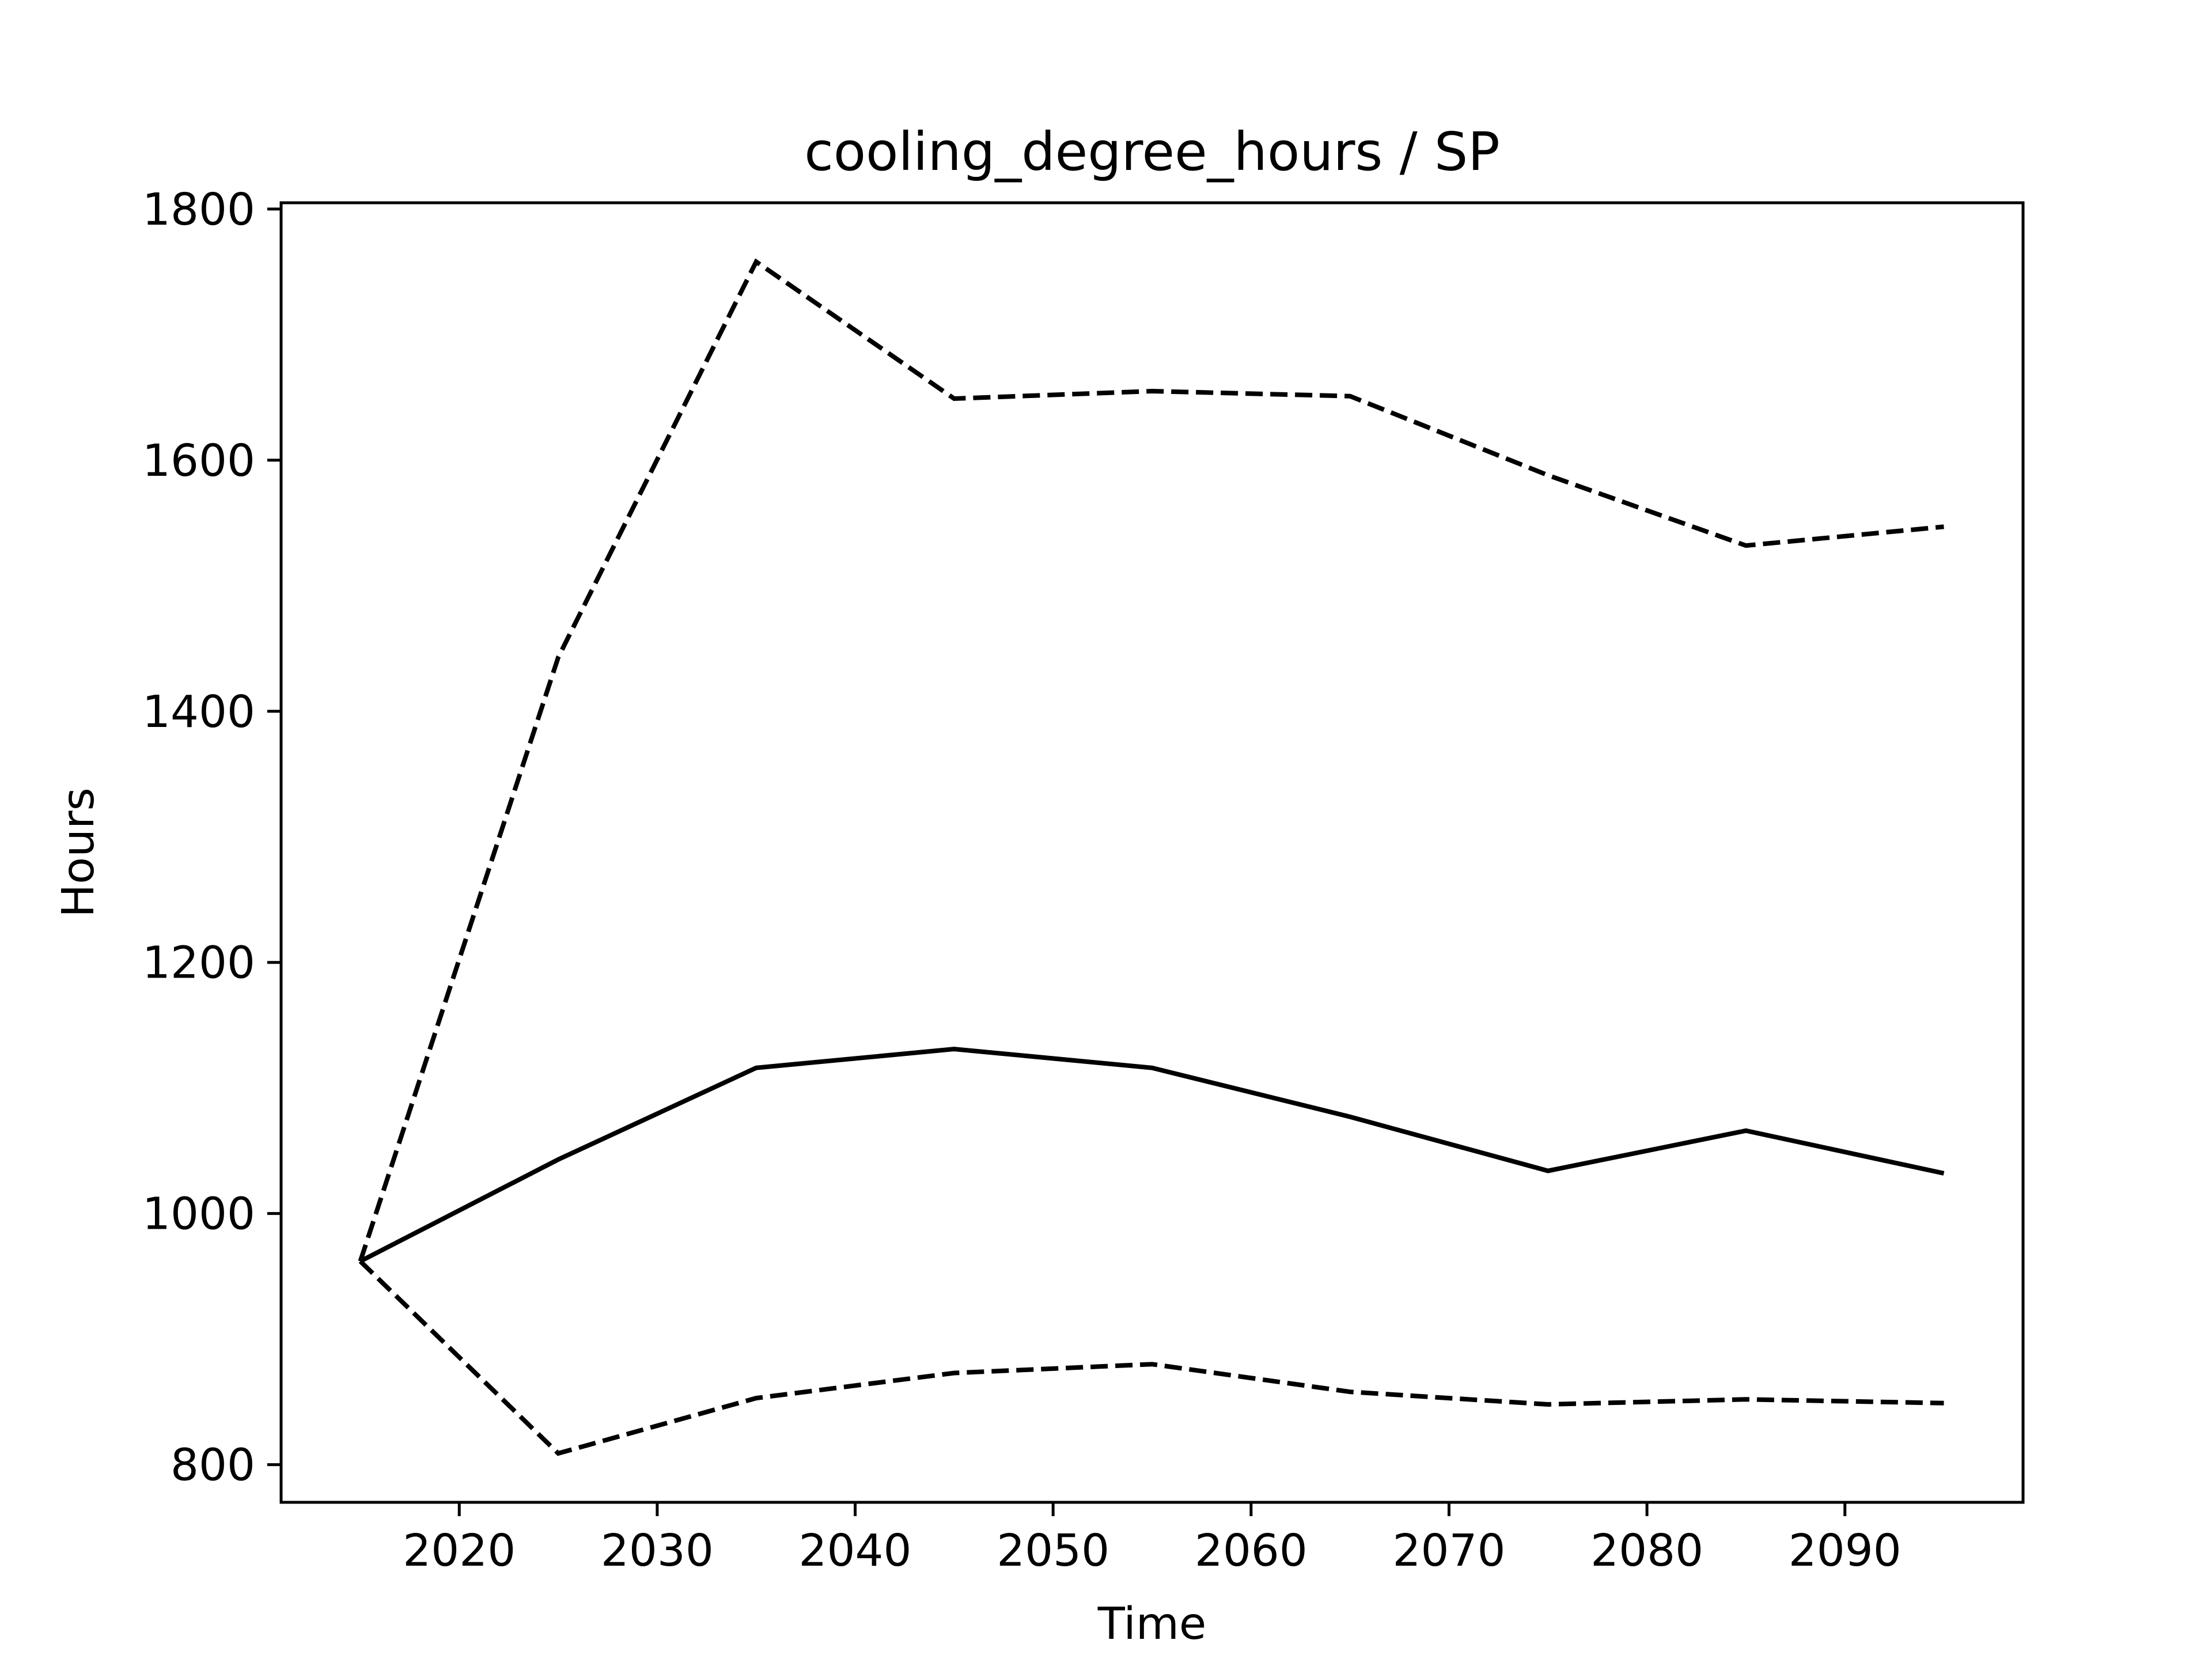 The height and width of the screenshot is (1659, 2212). What do you see at coordinates (198, 461) in the screenshot?
I see `y-tick-label: 1600` at bounding box center [198, 461].